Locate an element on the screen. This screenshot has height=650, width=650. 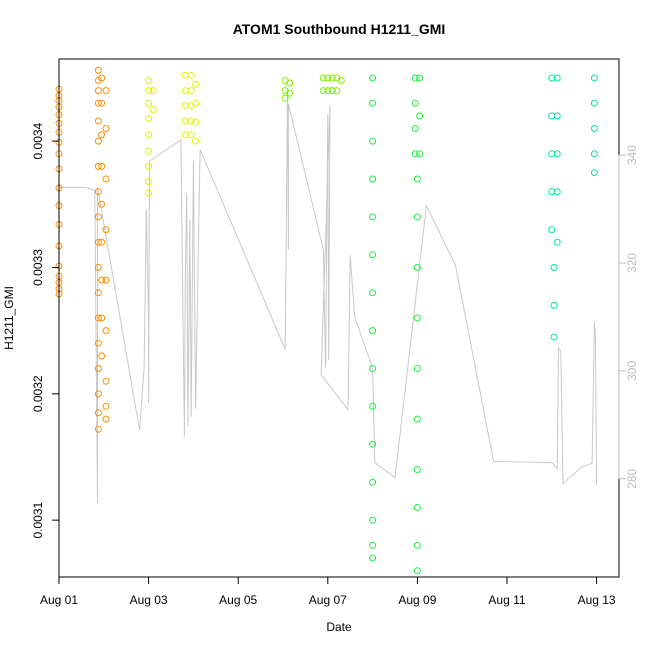
y-right-tick-label: 340 is located at coordinates (632, 155).